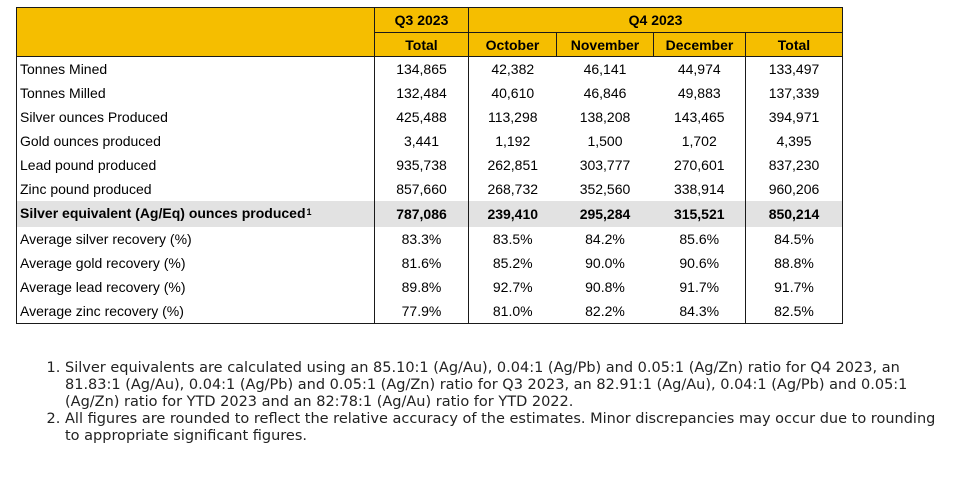 The image size is (955, 480). What do you see at coordinates (421, 68) in the screenshot?
I see `table-cell: 134,865` at bounding box center [421, 68].